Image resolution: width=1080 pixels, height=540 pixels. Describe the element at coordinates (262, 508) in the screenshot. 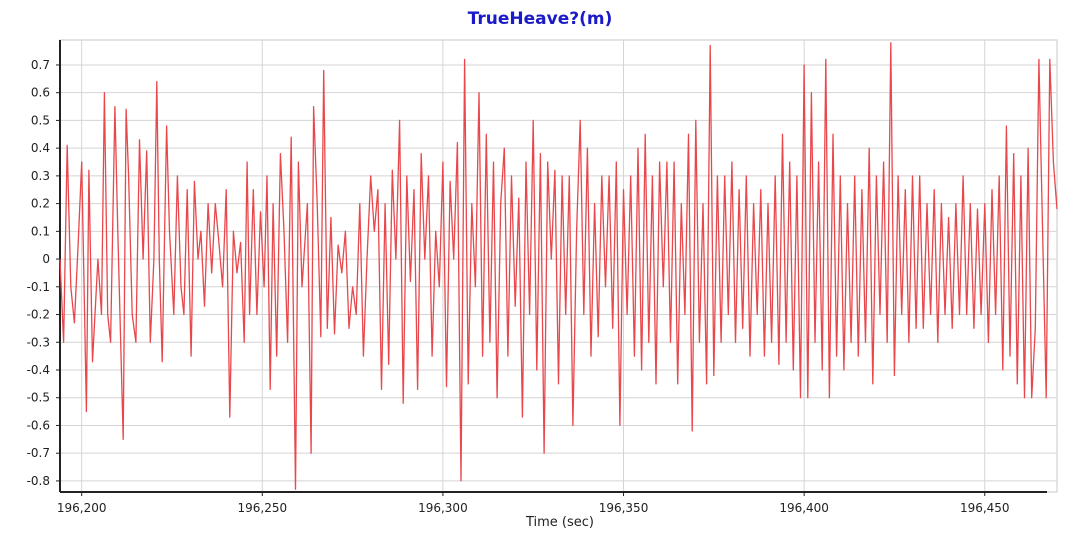

I see `x-tick-label: 196,250` at that location.